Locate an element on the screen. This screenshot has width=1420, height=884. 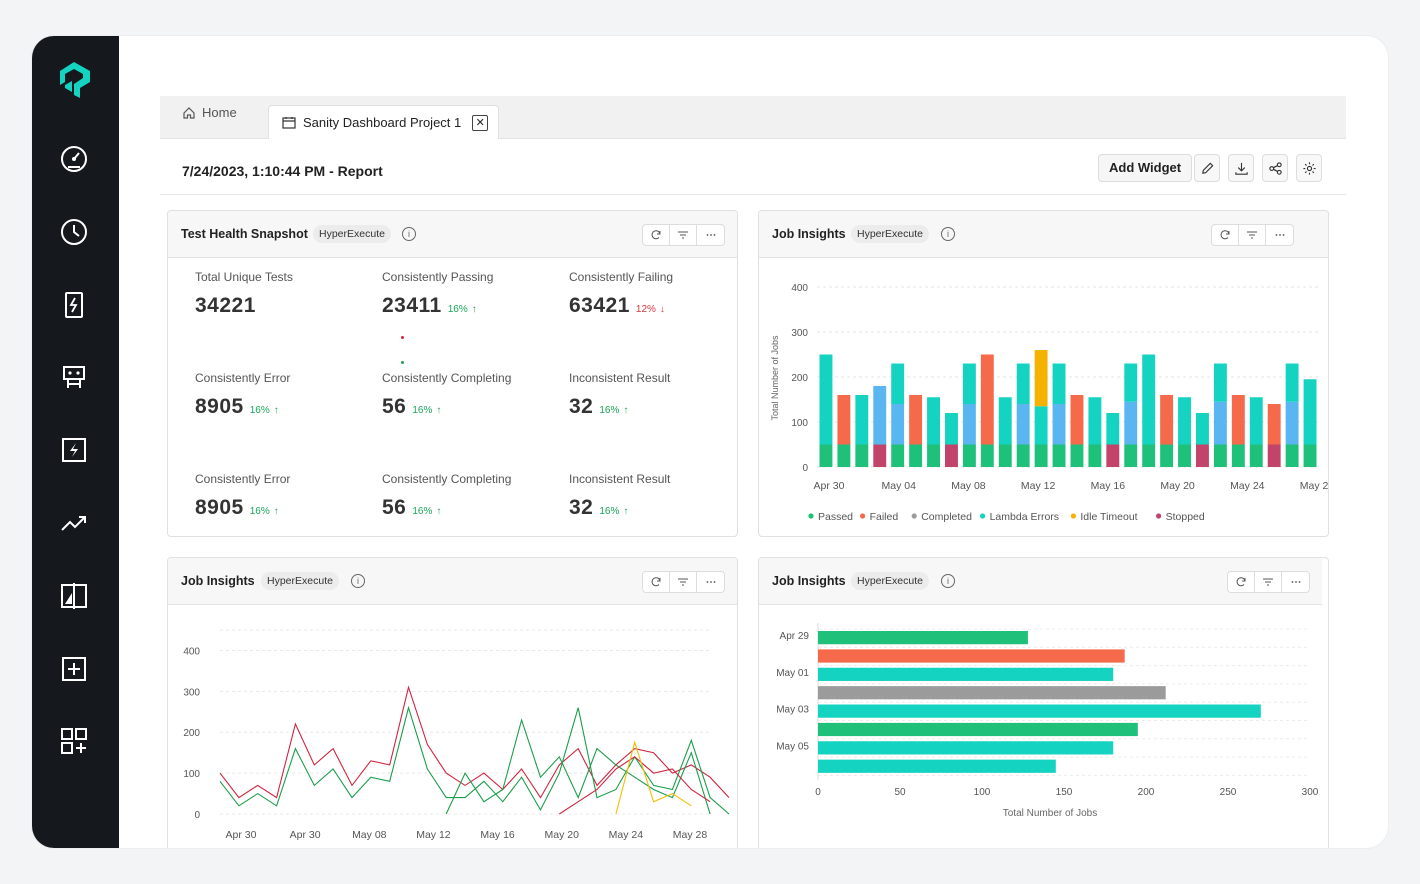
stat-dot-red is located at coordinates (402, 337).